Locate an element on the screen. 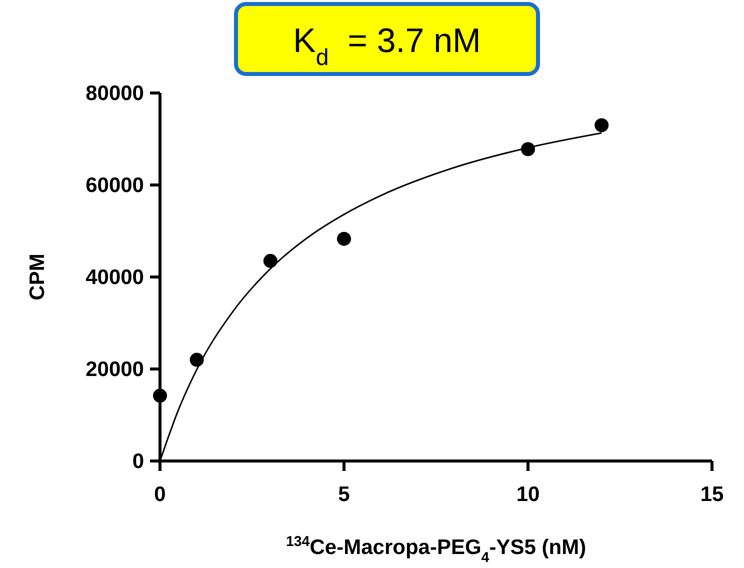 This screenshot has height=568, width=744. x-axis-title: $^{134}$Ce-Macropa-PEG$_{4}$-YS5 (nM) is located at coordinates (436, 550).